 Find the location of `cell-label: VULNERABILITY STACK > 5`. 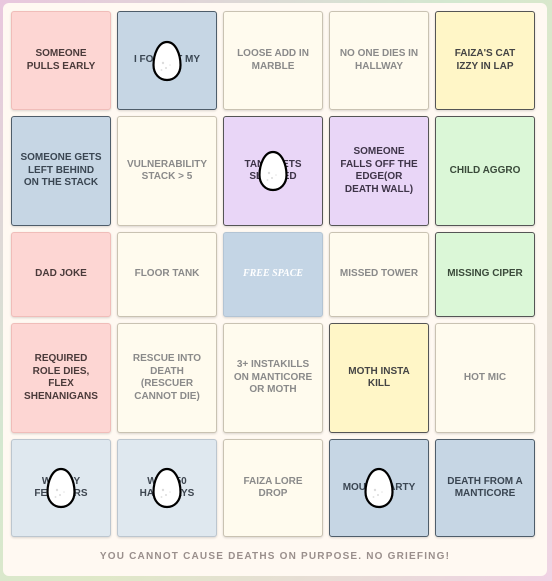

cell-label: VULNERABILITY STACK > 5 is located at coordinates (167, 170).